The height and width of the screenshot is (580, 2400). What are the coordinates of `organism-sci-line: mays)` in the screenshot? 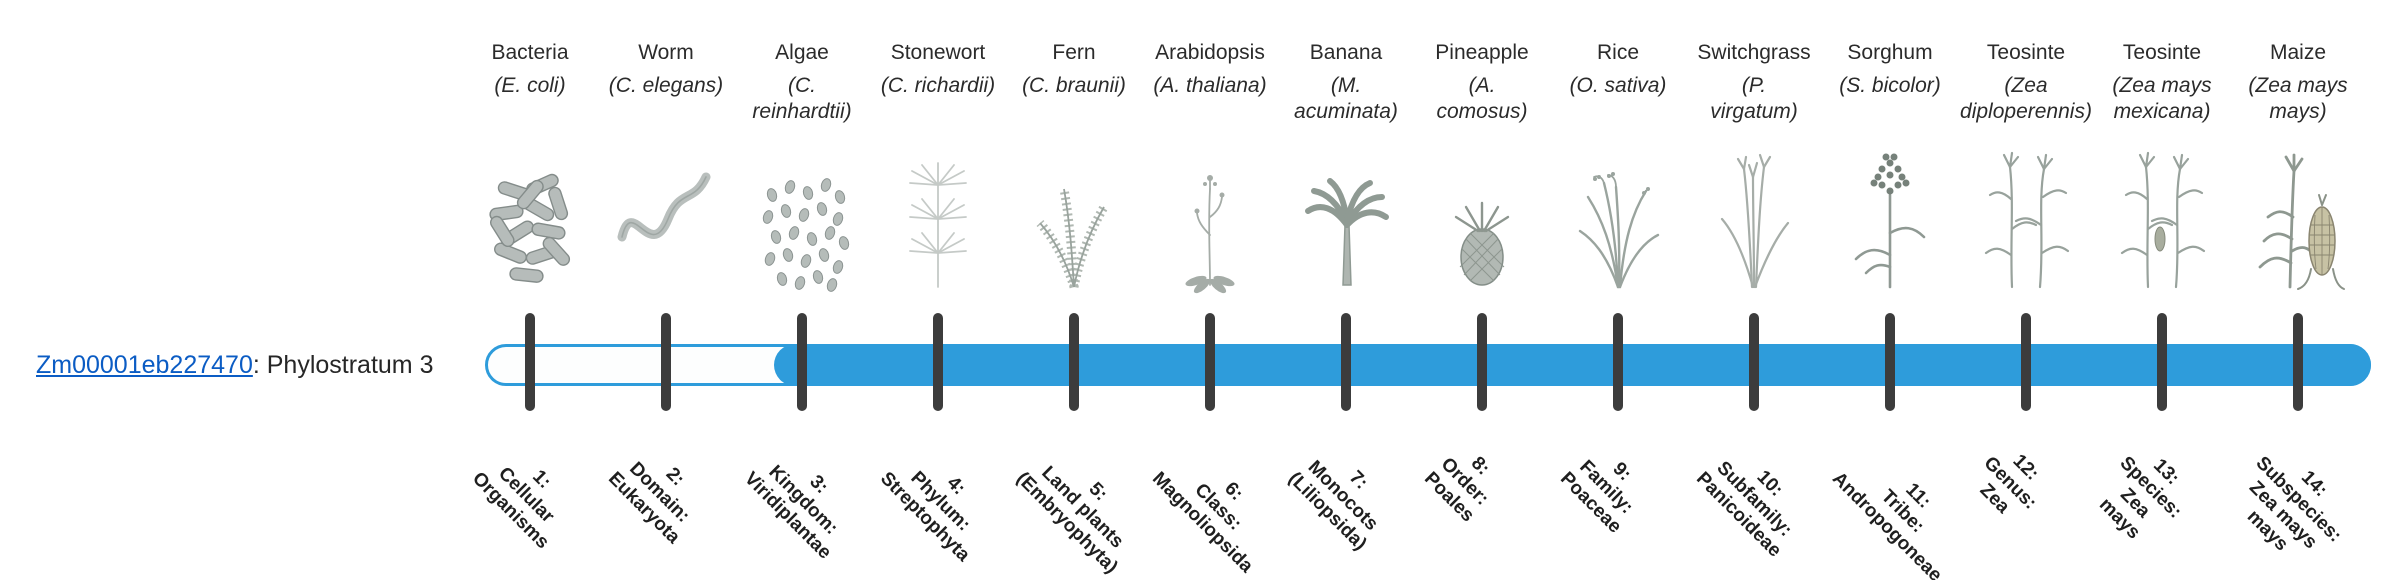 It's located at (2298, 111).